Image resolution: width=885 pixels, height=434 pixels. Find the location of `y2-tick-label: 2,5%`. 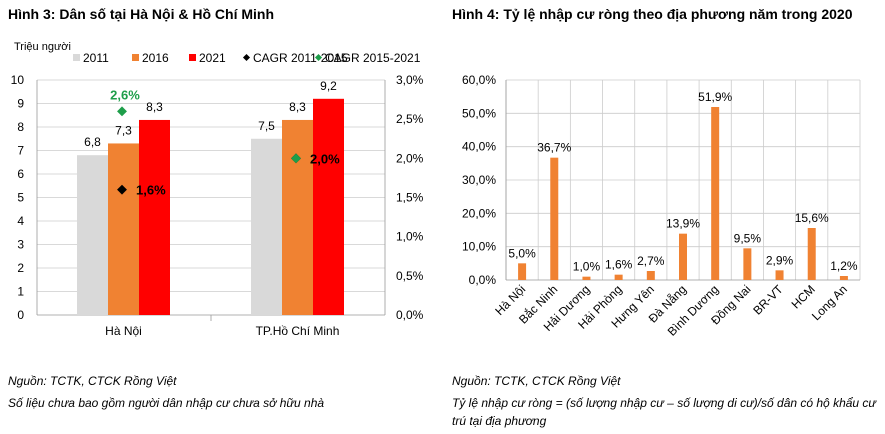

y2-tick-label: 2,5% is located at coordinates (410, 119).